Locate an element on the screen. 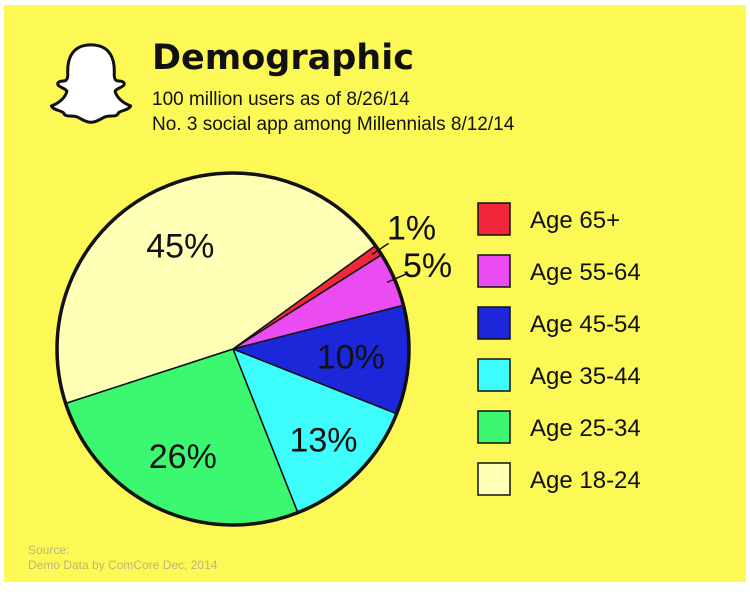 The height and width of the screenshot is (595, 750). pie-label-age-25-34: 26% is located at coordinates (183, 457).